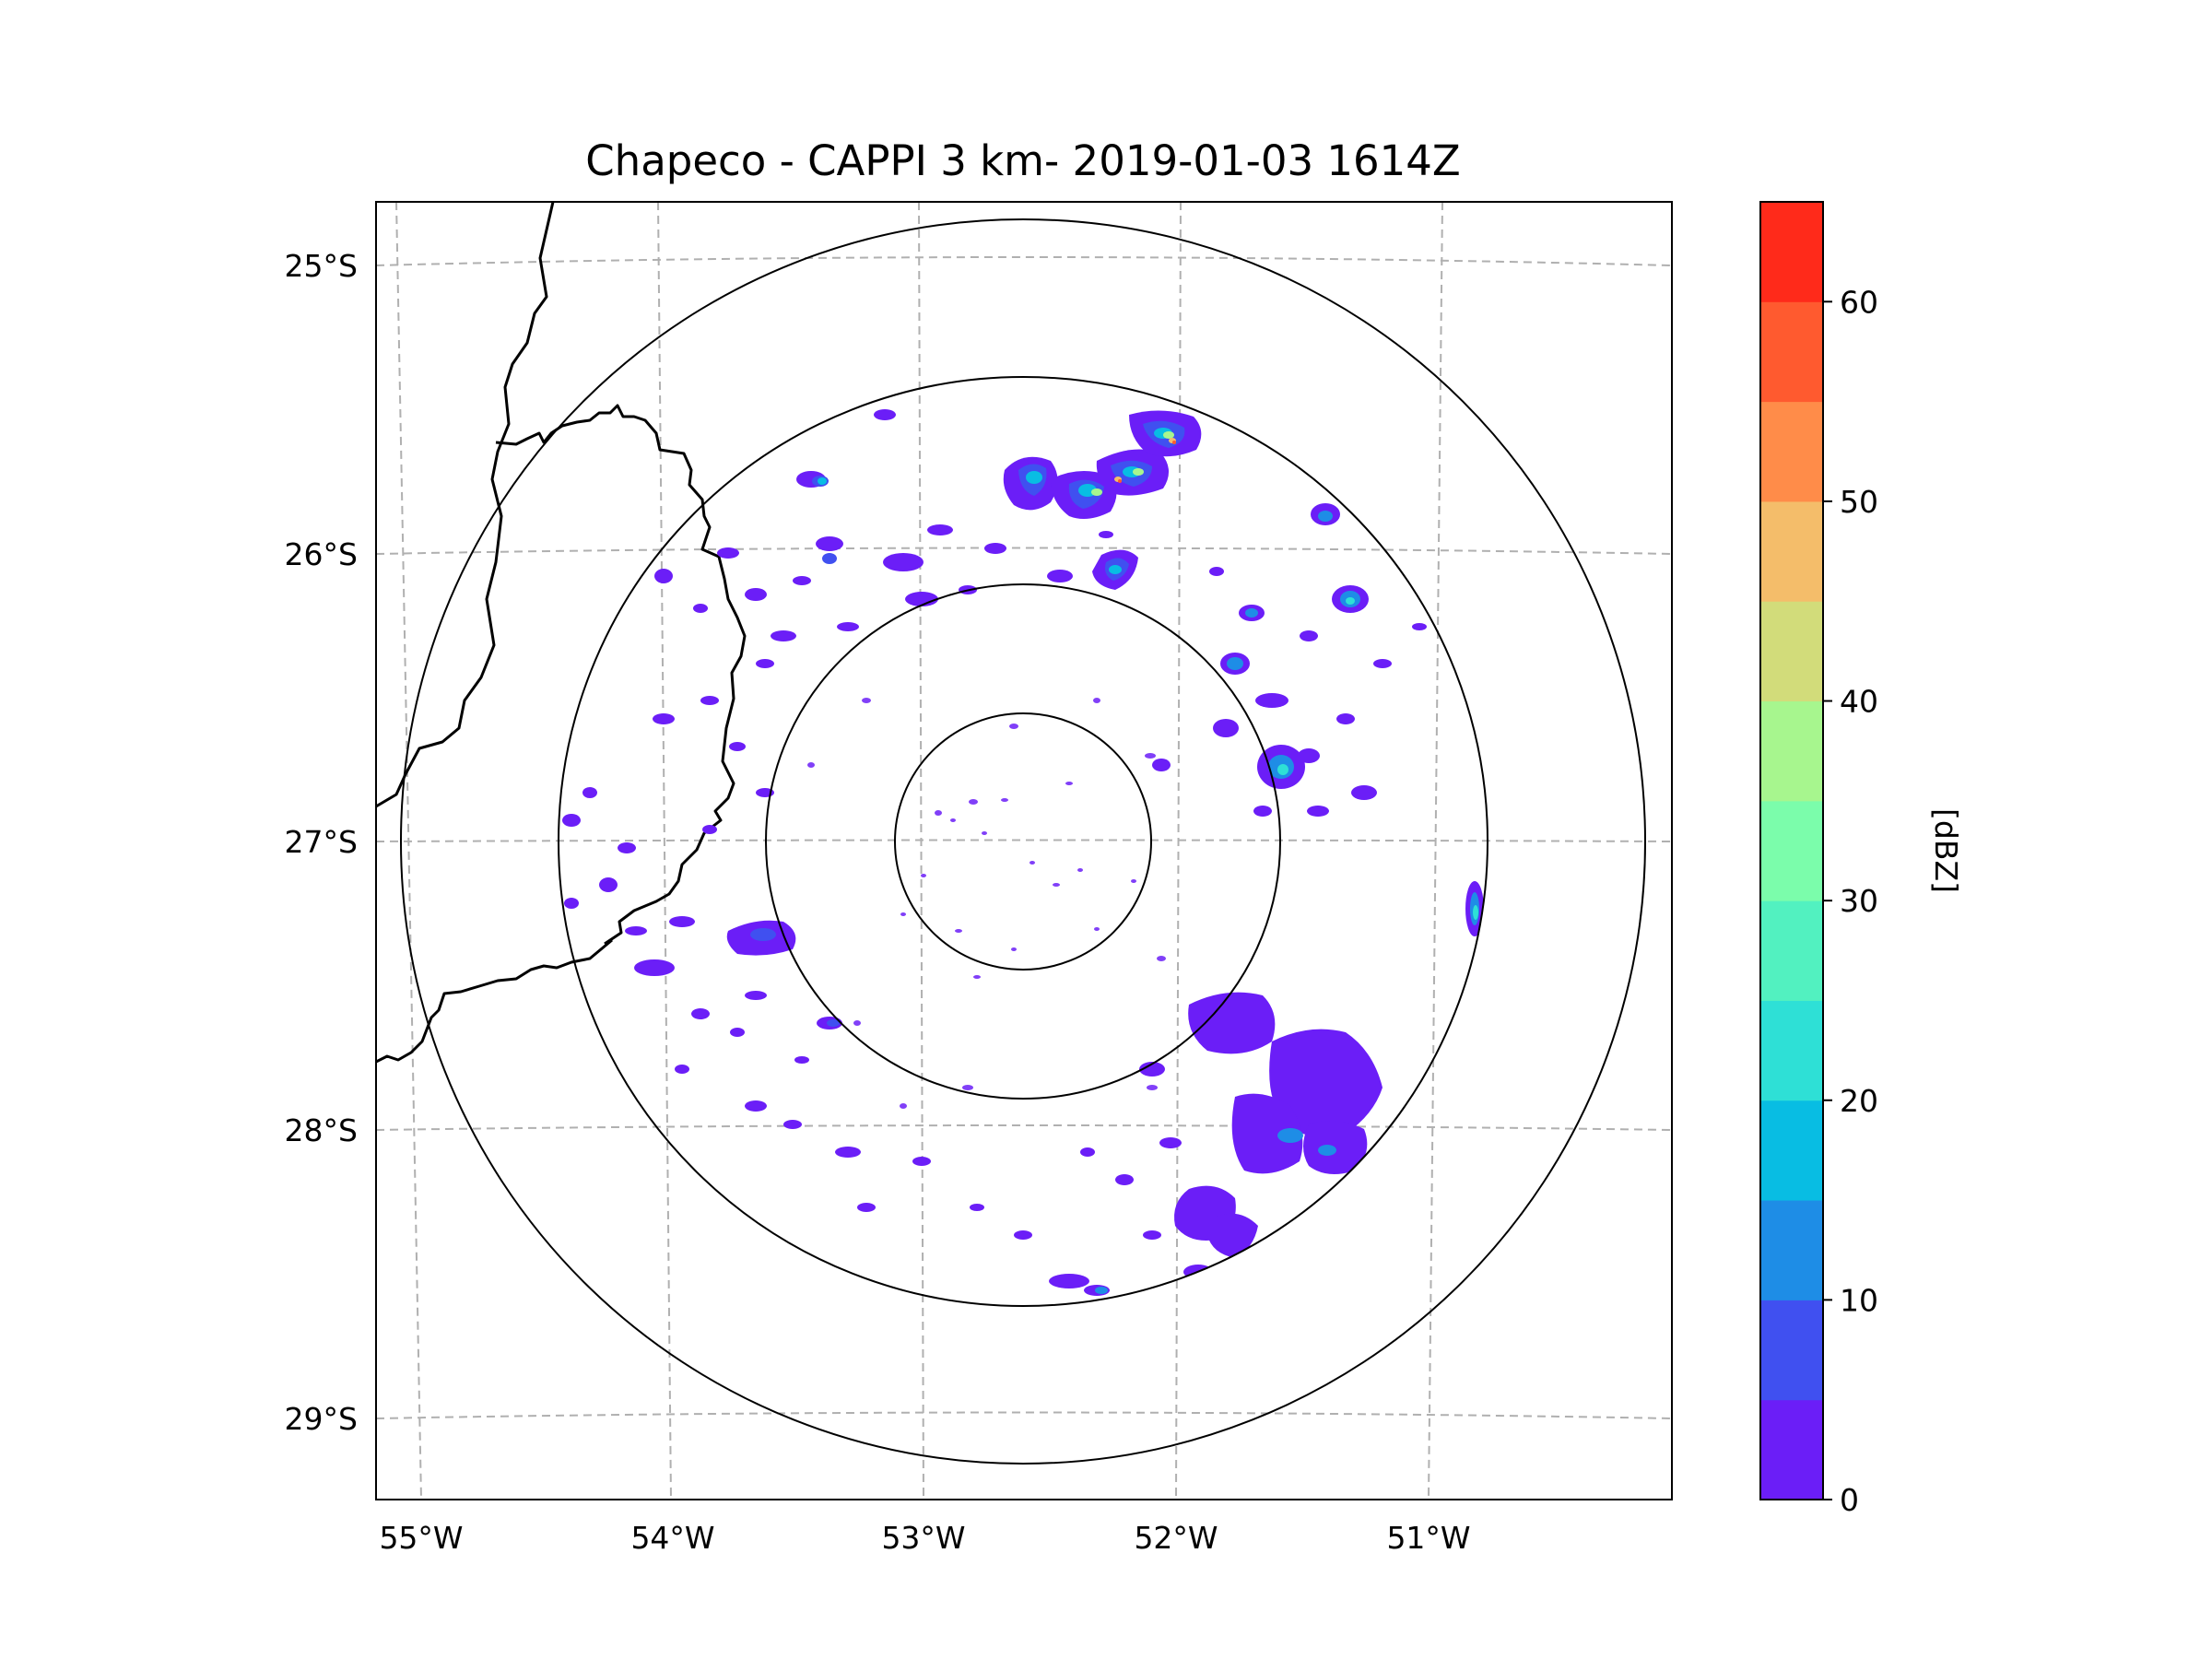  I want to click on border-parana-santa-catarina, so click(621, 675).